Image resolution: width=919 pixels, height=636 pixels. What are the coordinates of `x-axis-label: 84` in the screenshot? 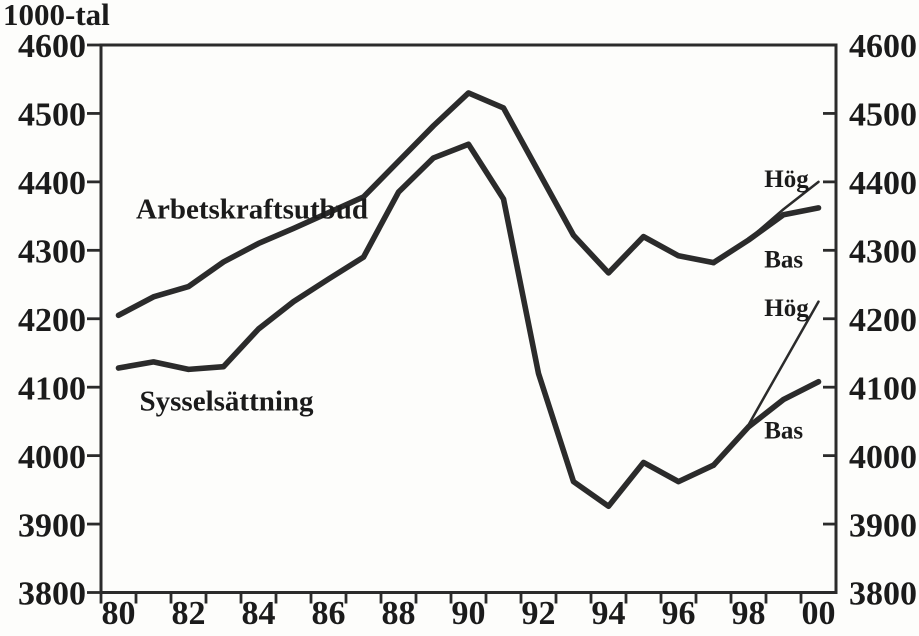 It's located at (259, 613).